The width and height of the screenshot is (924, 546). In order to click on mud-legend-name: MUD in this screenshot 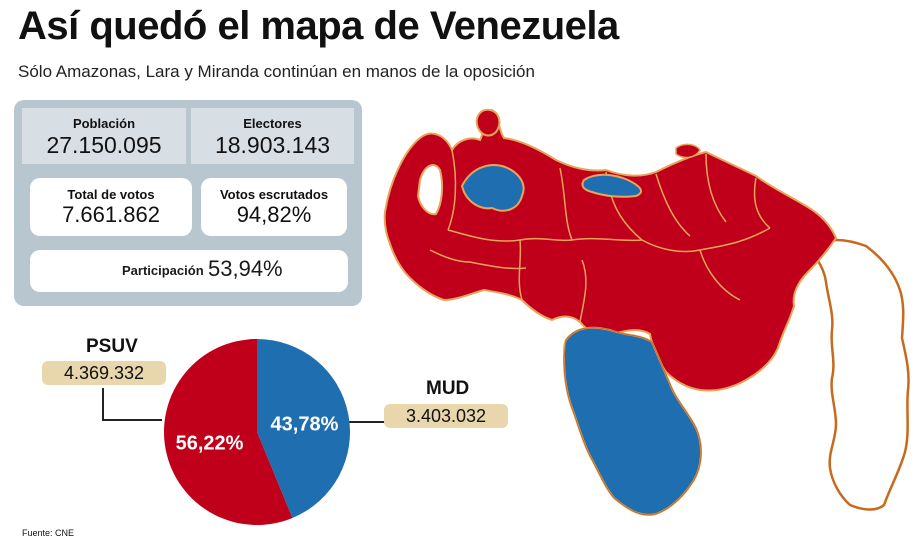, I will do `click(448, 388)`.